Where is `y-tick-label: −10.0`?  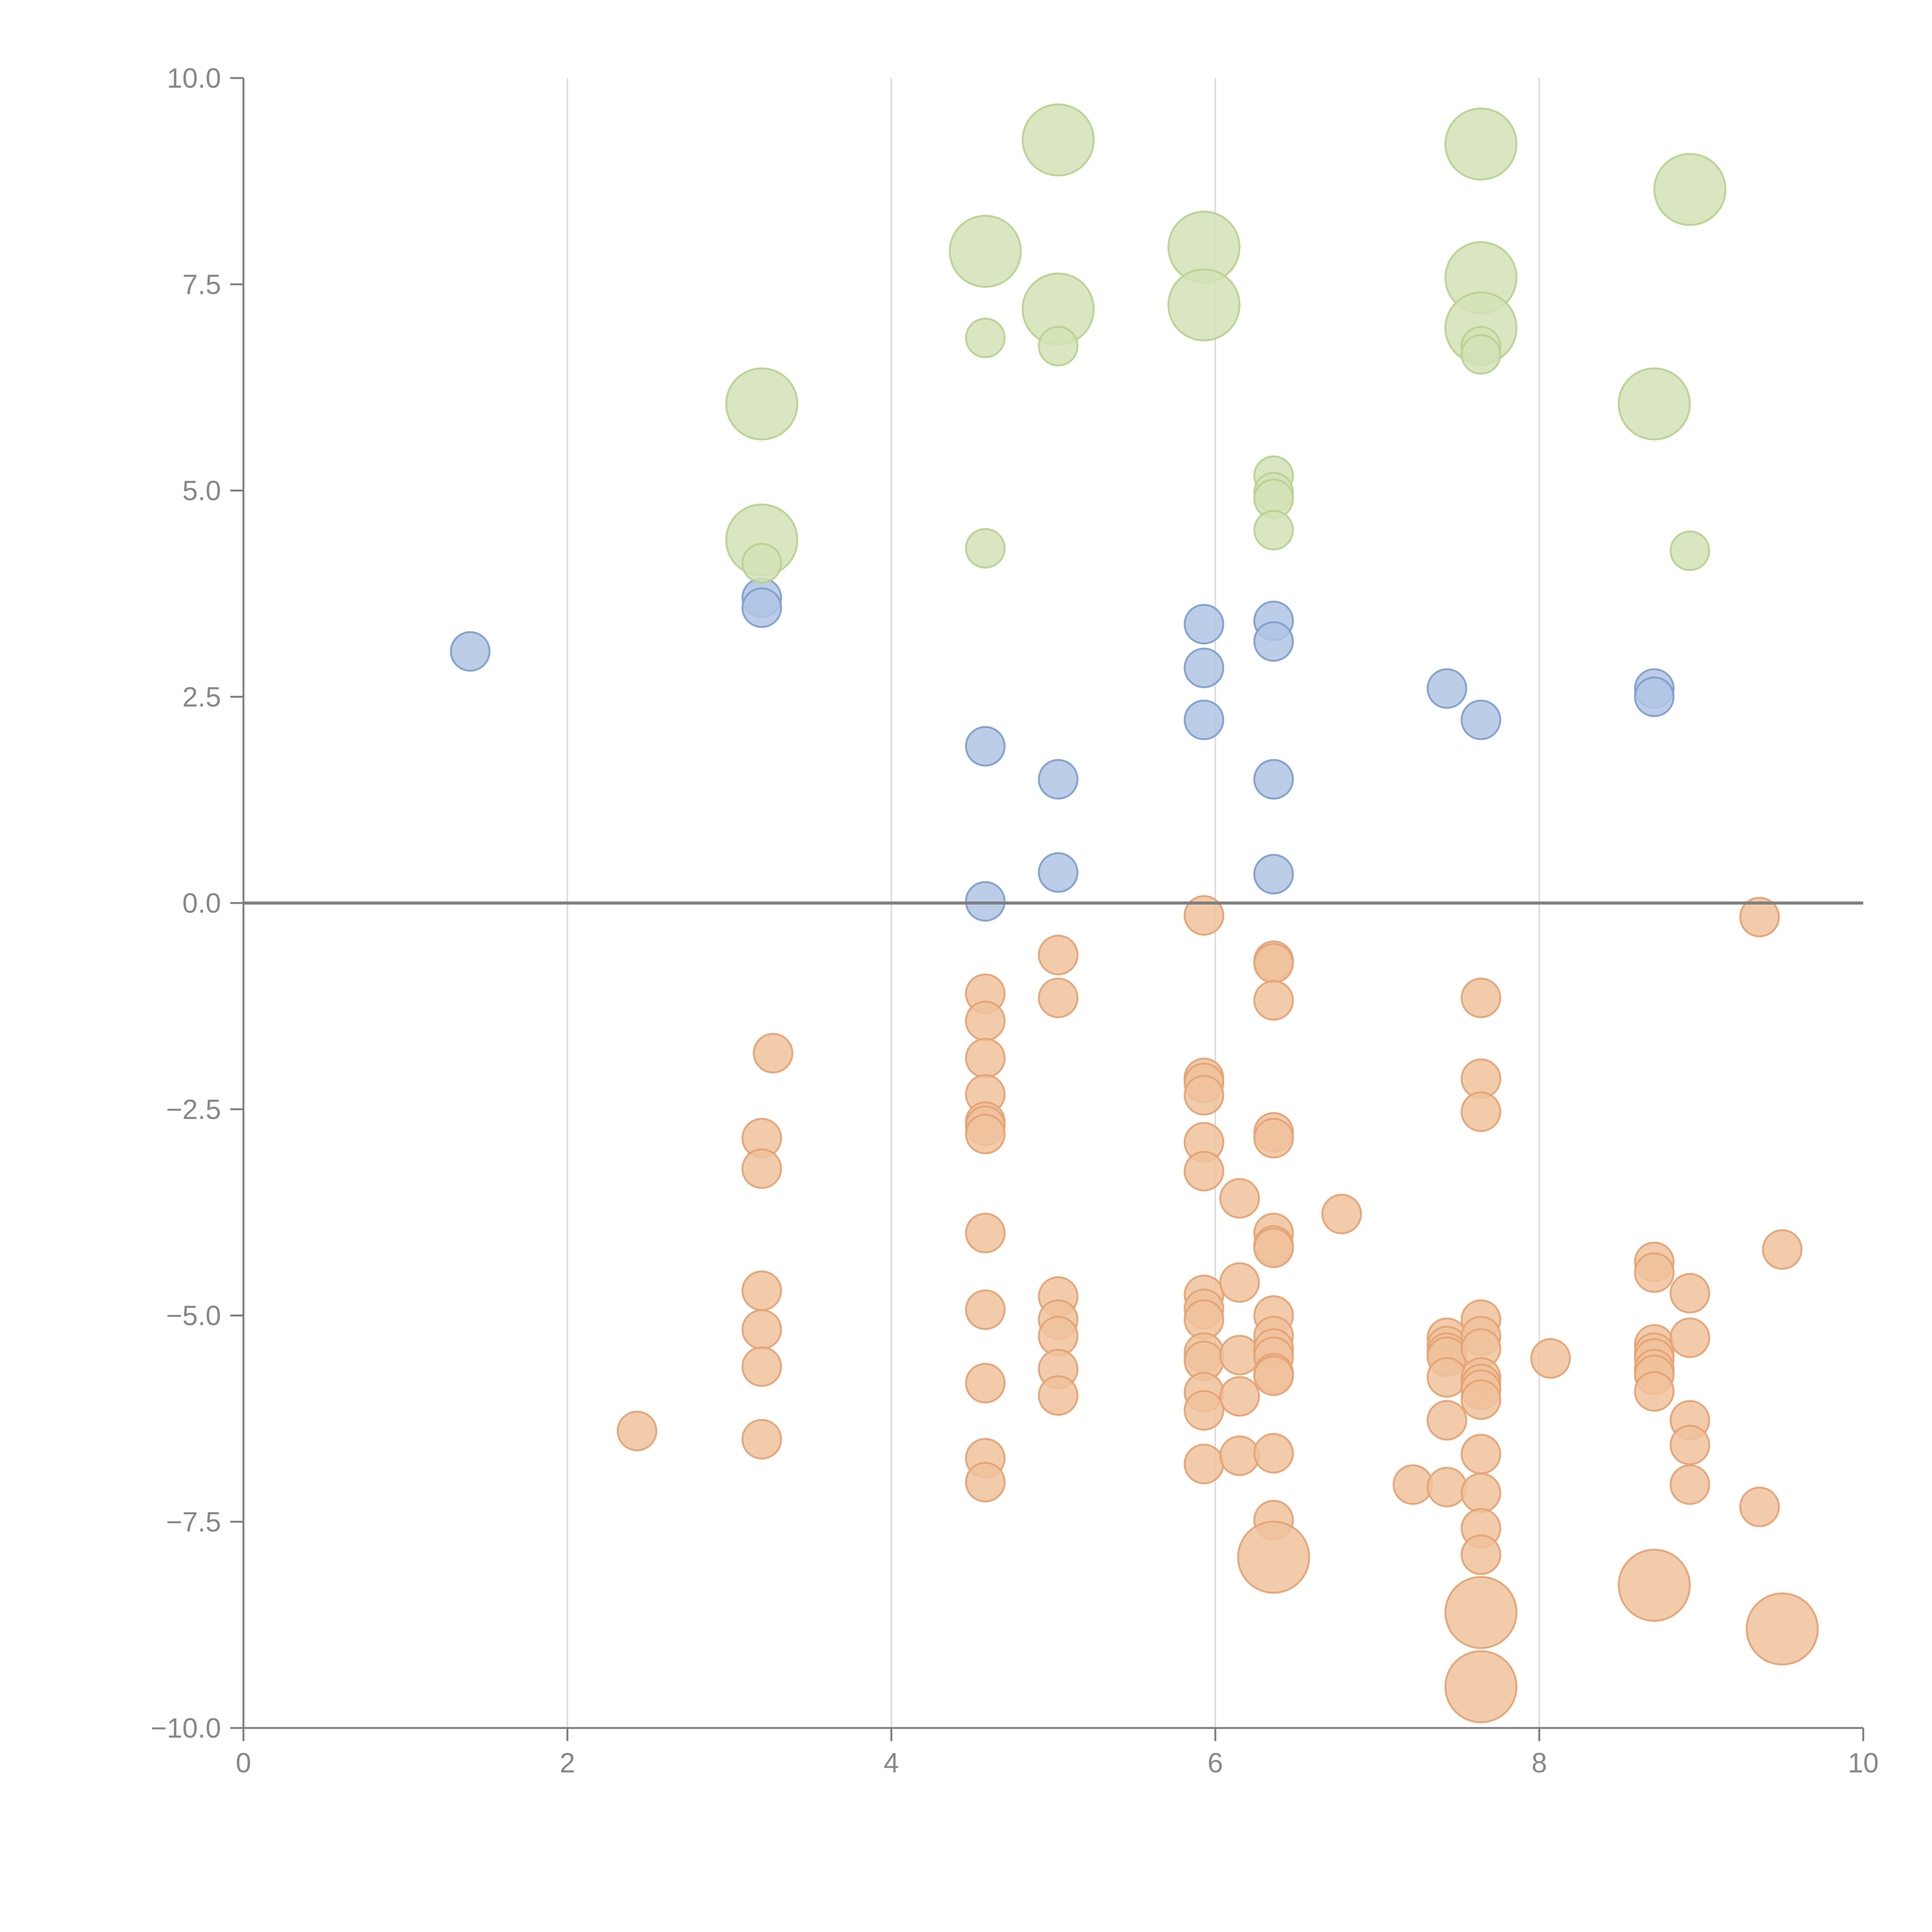 y-tick-label: −10.0 is located at coordinates (186, 1728).